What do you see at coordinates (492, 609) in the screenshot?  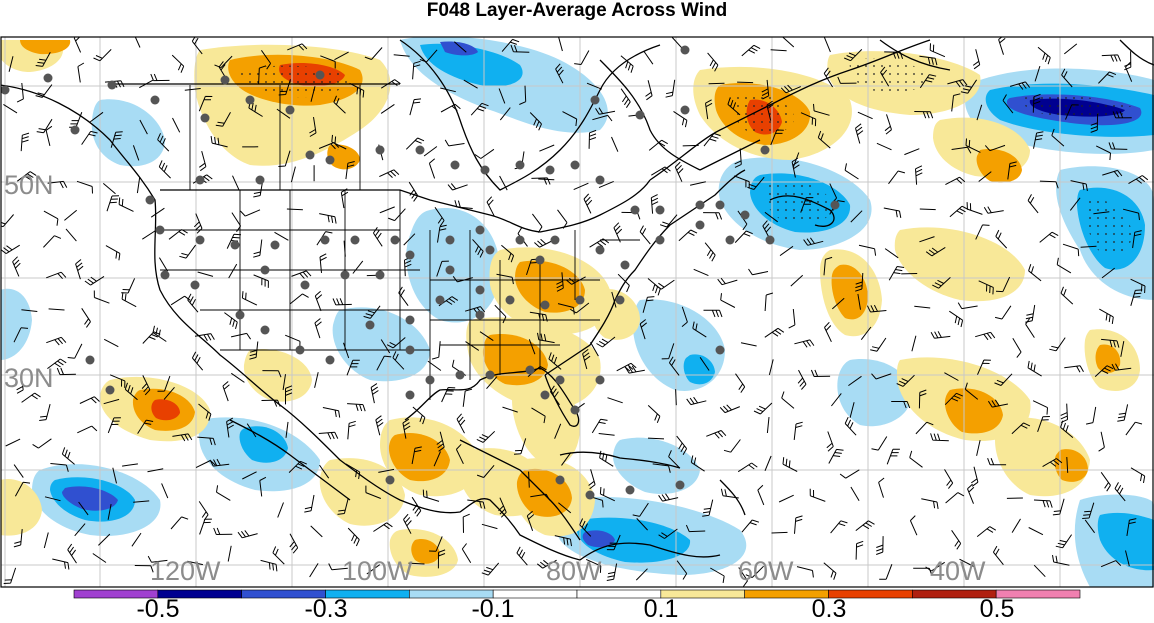 I see `colorbar-tick-label: -0.1` at bounding box center [492, 609].